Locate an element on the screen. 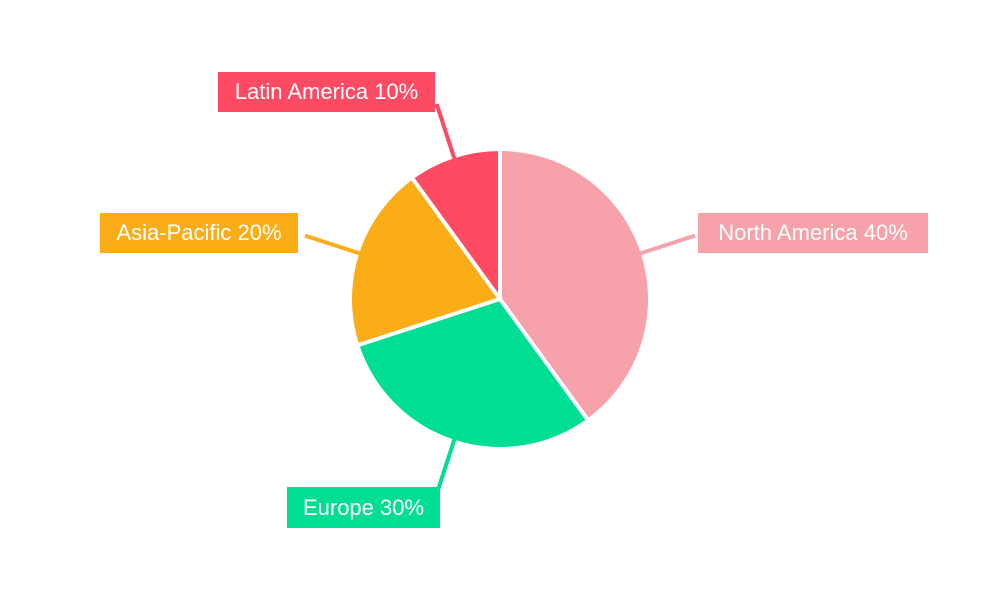 The image size is (1000, 600). callout-label-europe: Europe 30% is located at coordinates (363, 507).